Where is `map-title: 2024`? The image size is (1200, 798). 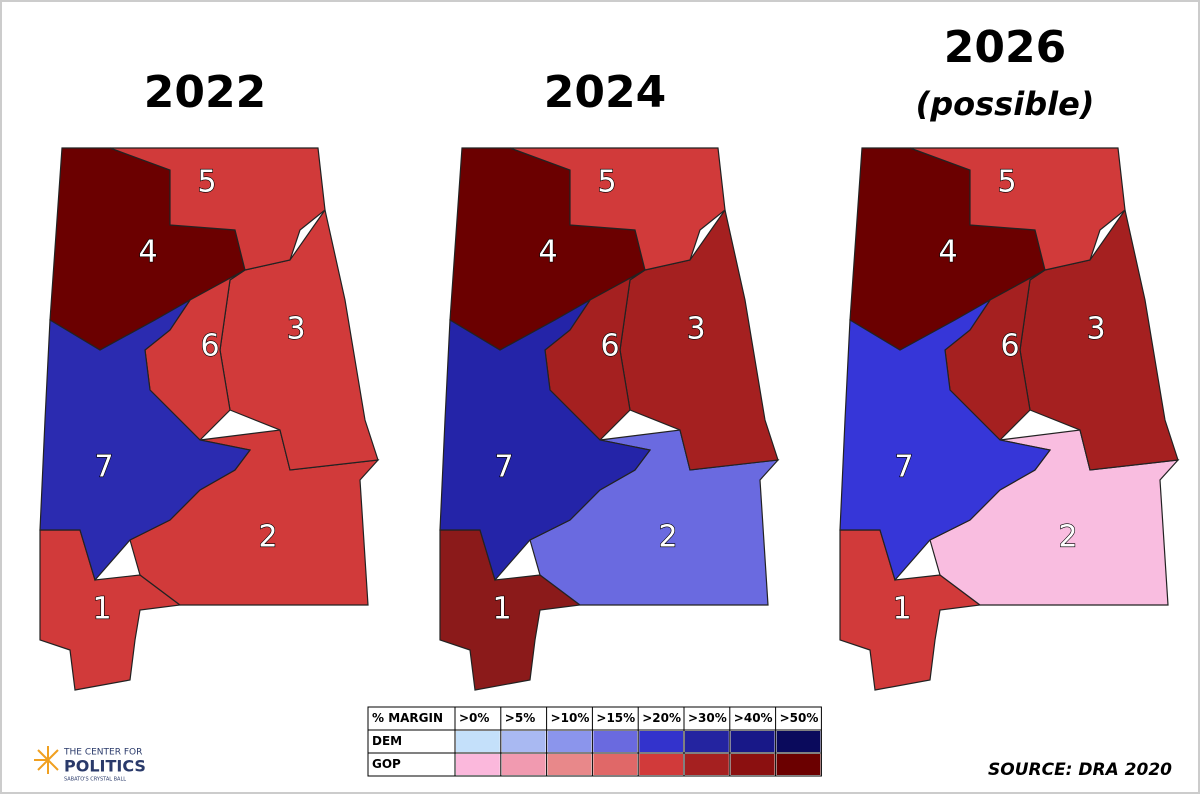
map-title: 2024 is located at coordinates (605, 92).